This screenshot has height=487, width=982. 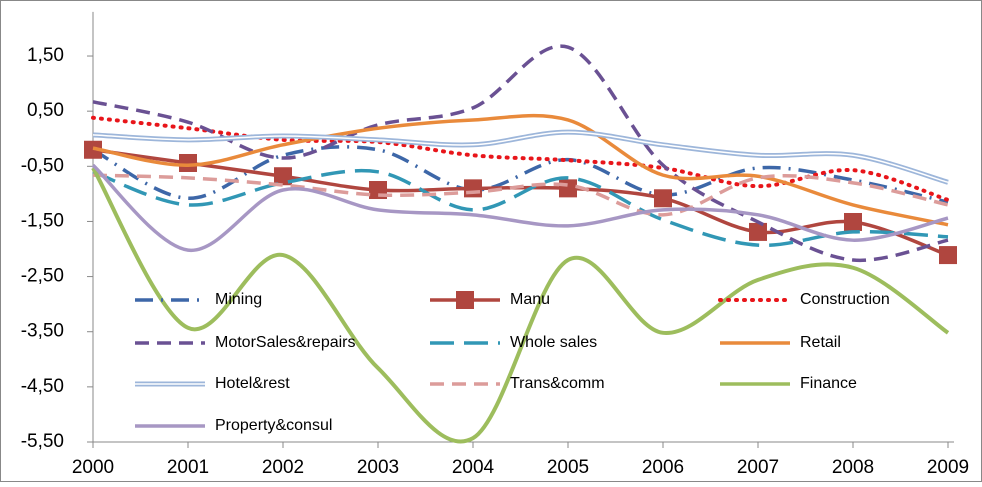 I want to click on x-tick-label: 2002, so click(x=283, y=467).